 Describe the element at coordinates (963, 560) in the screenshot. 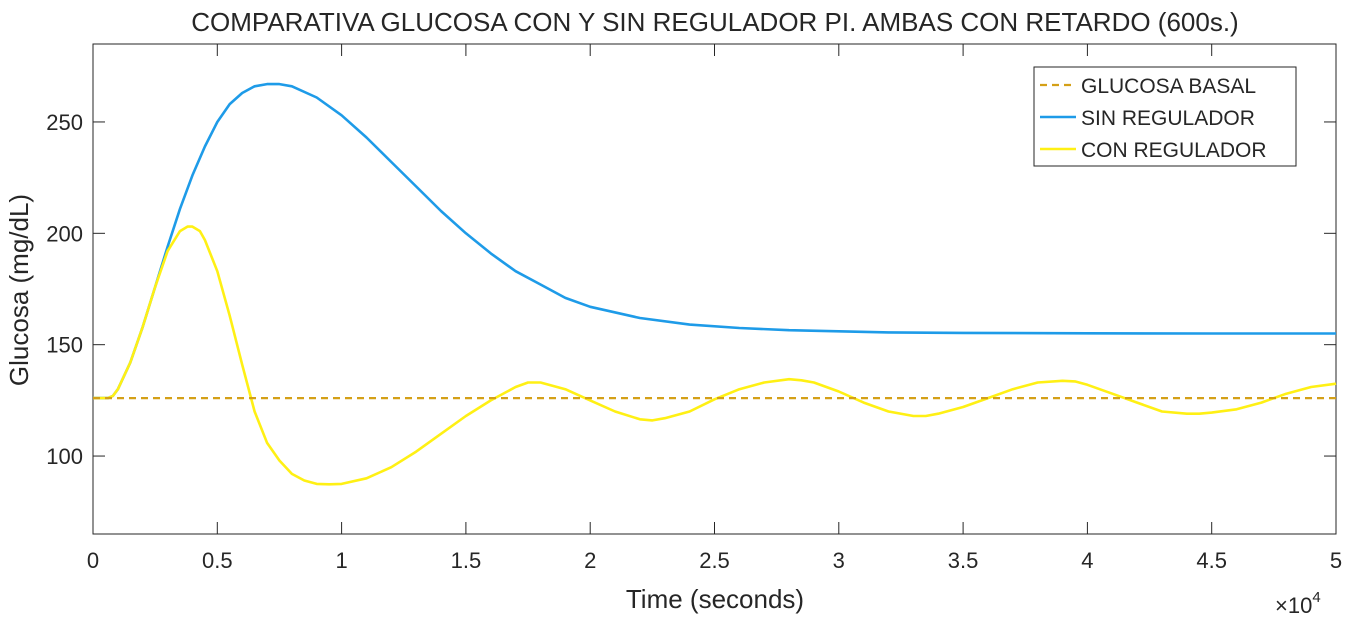

I see `x-tick-label: 3.5` at that location.